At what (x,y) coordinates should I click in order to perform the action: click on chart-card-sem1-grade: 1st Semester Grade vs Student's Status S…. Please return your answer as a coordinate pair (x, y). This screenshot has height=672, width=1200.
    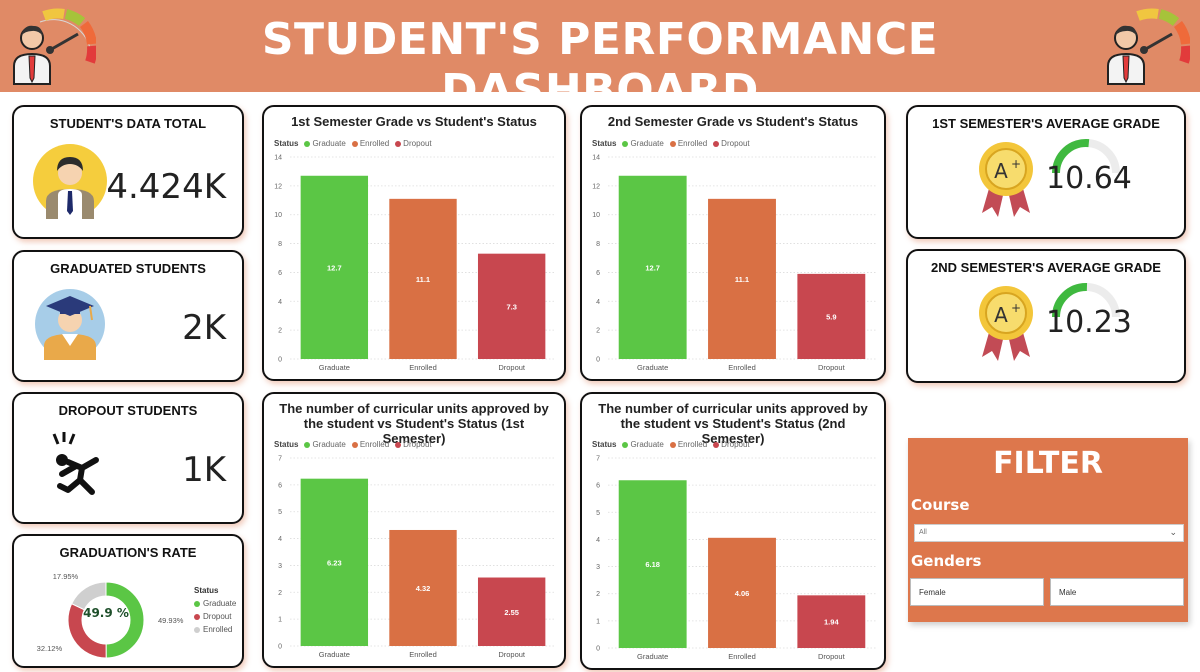
    Looking at the image, I should click on (414, 243).